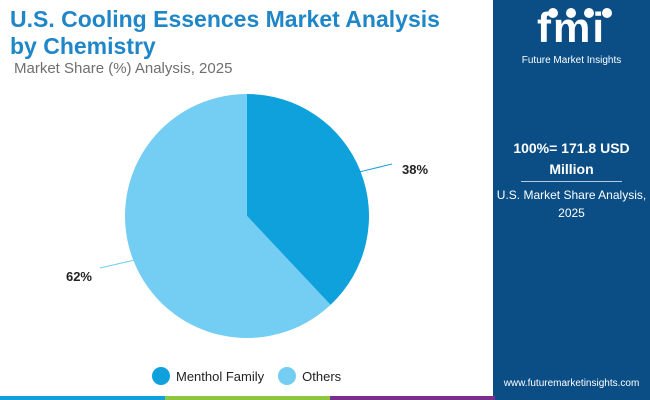  Describe the element at coordinates (79, 276) in the screenshot. I see `data-label-others: 62%` at that location.